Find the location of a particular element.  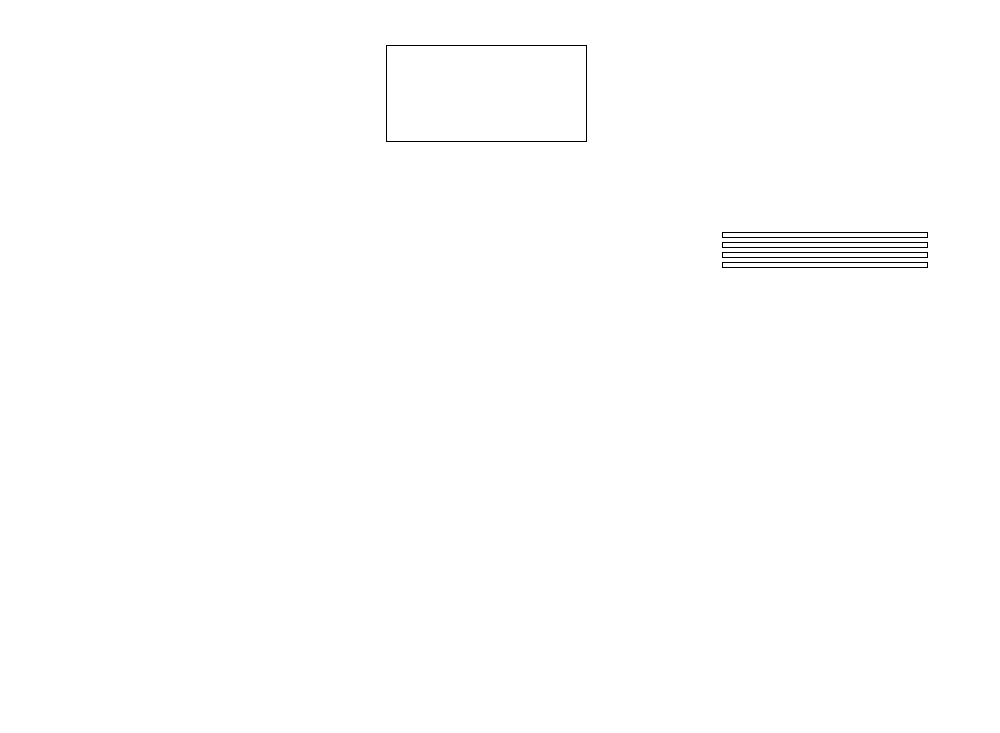

indices-table is located at coordinates (825, 235).